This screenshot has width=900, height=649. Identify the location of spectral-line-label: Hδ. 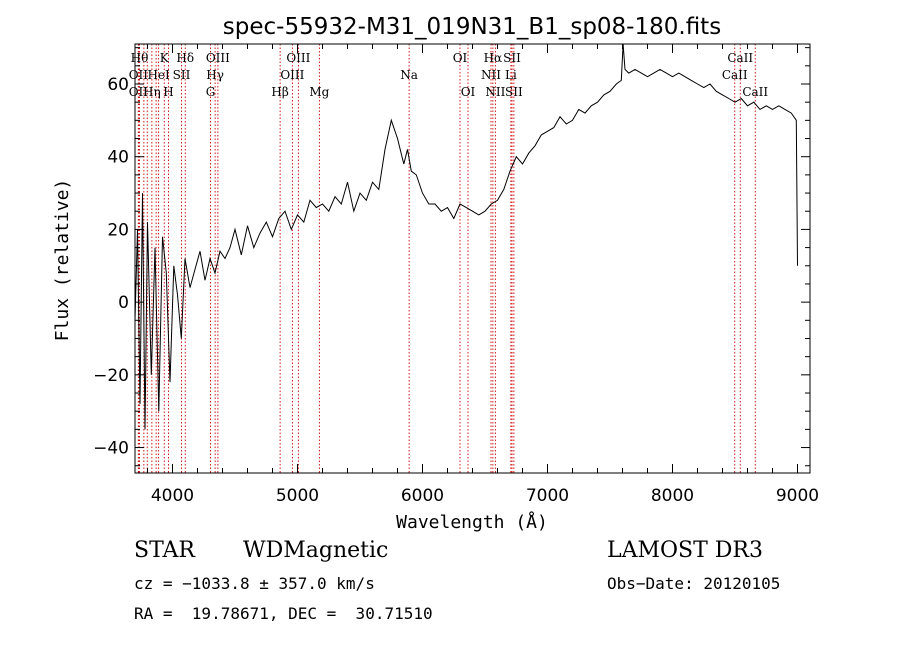
(185, 58).